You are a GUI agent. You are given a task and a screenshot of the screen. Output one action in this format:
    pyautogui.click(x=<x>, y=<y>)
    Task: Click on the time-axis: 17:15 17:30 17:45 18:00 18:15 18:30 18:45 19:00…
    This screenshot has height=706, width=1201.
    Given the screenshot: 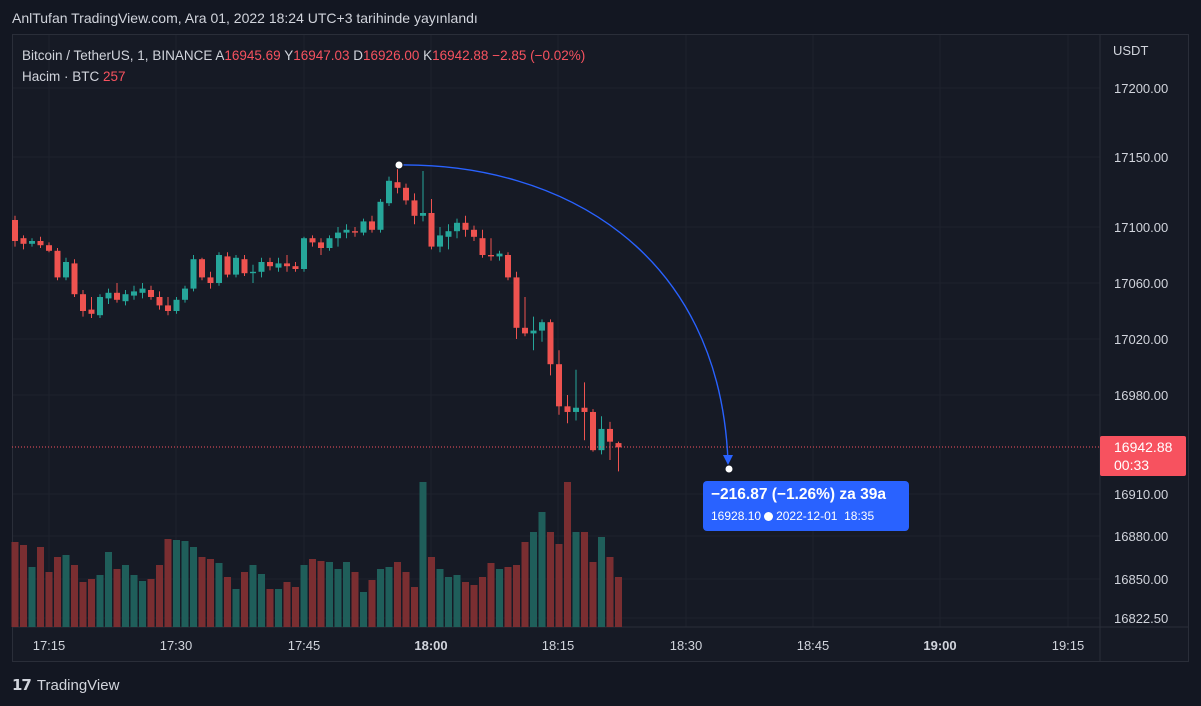 What is the action you would take?
    pyautogui.click(x=559, y=645)
    